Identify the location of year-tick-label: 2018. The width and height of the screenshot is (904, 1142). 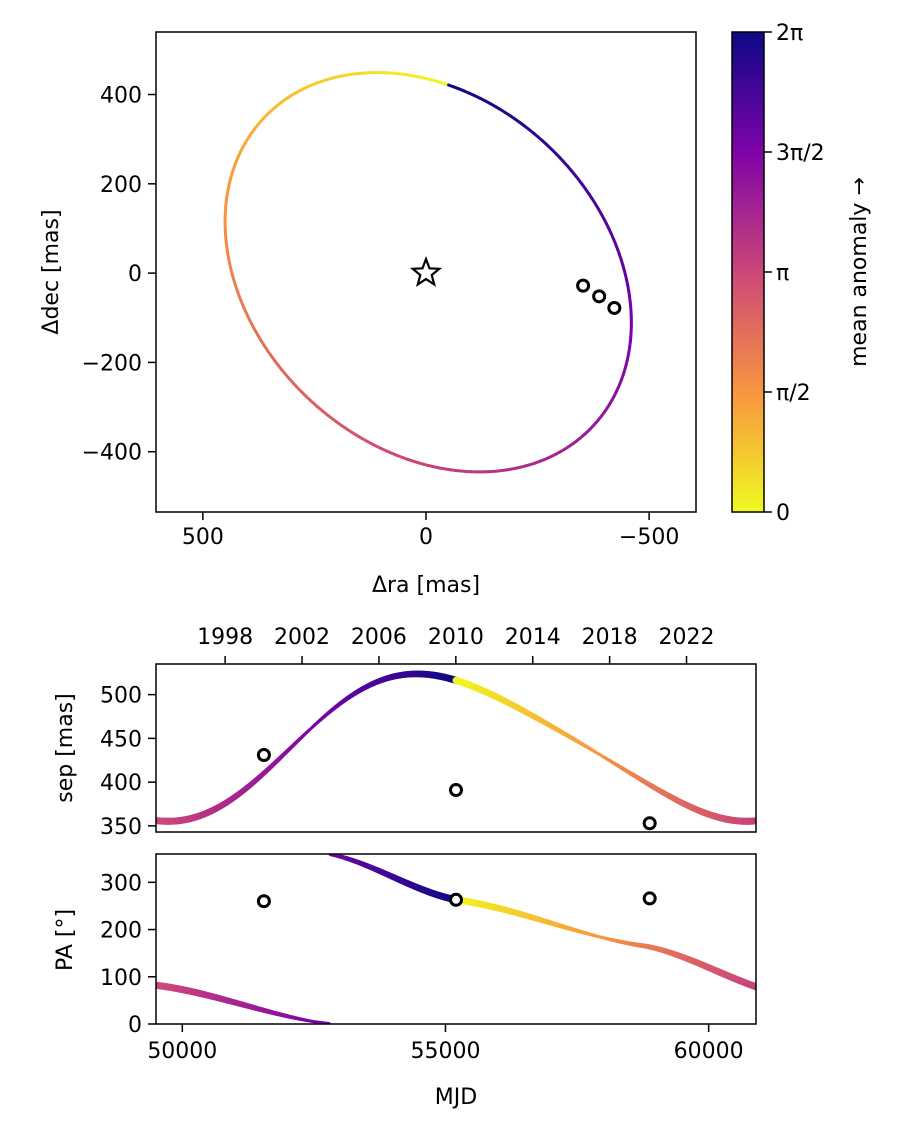
(610, 637).